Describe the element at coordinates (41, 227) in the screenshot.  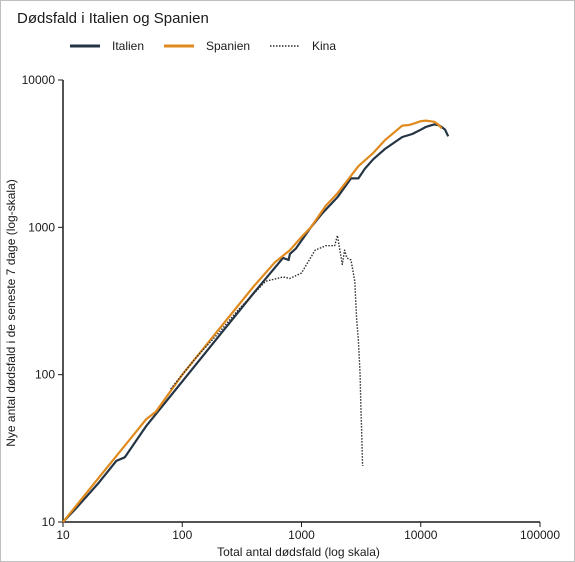
I see `y-tick-label: 1000` at that location.